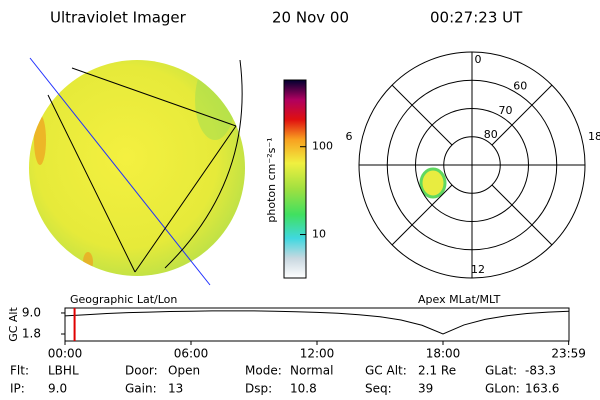 The height and width of the screenshot is (400, 600). Describe the element at coordinates (191, 354) in the screenshot. I see `x-tick-label: 06:00` at that location.